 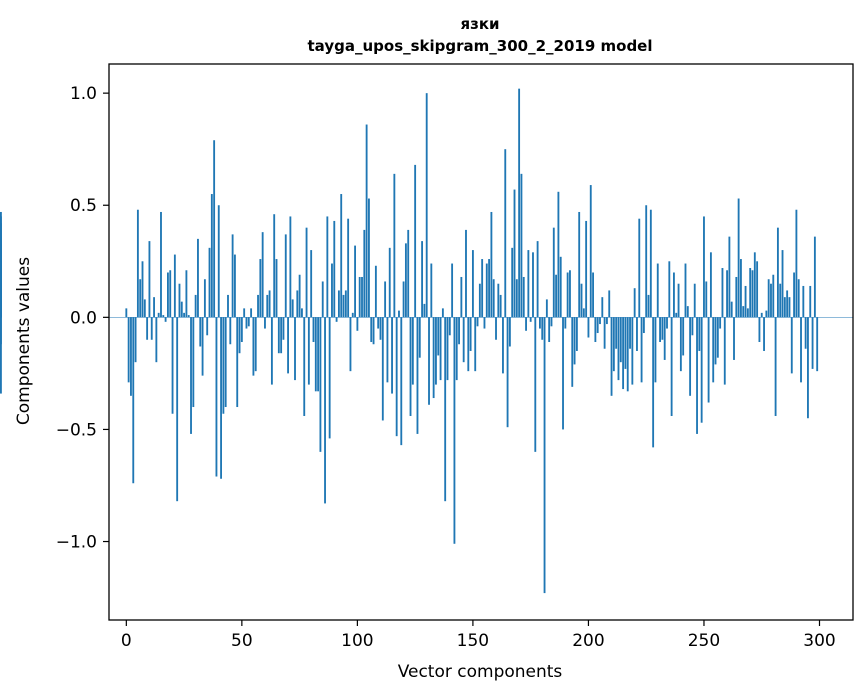 I want to click on y-axis-ticks: −1.0 −0.5 0.0 0.5 1.0, so click(x=82, y=318).